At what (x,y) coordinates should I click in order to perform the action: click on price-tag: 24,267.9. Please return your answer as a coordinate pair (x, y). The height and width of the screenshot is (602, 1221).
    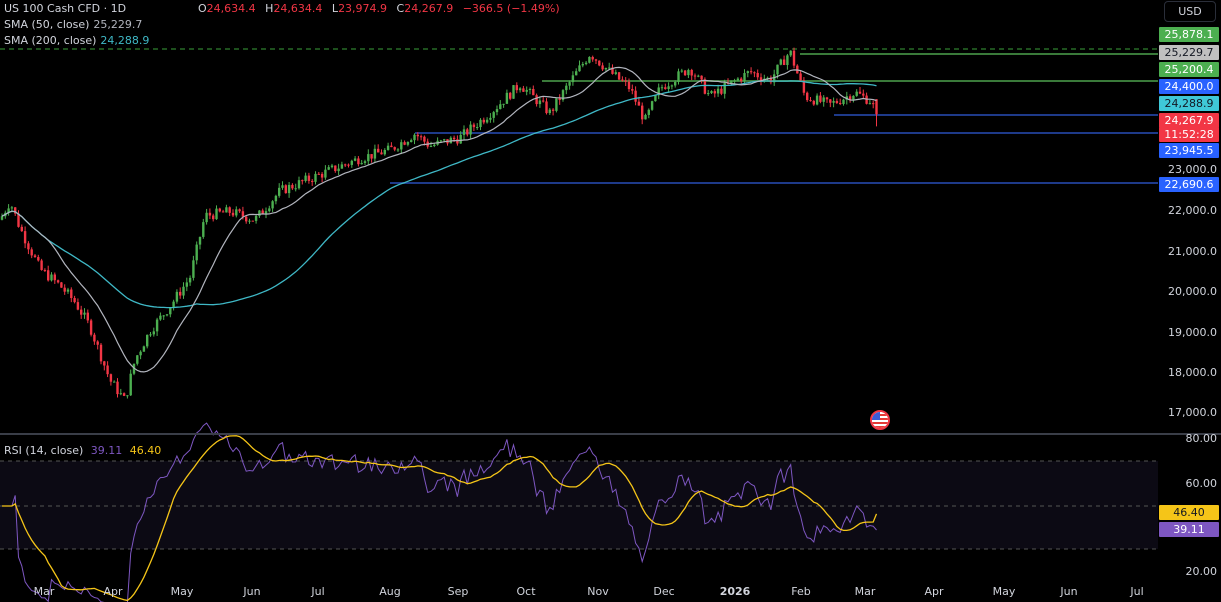
    Looking at the image, I should click on (1189, 120).